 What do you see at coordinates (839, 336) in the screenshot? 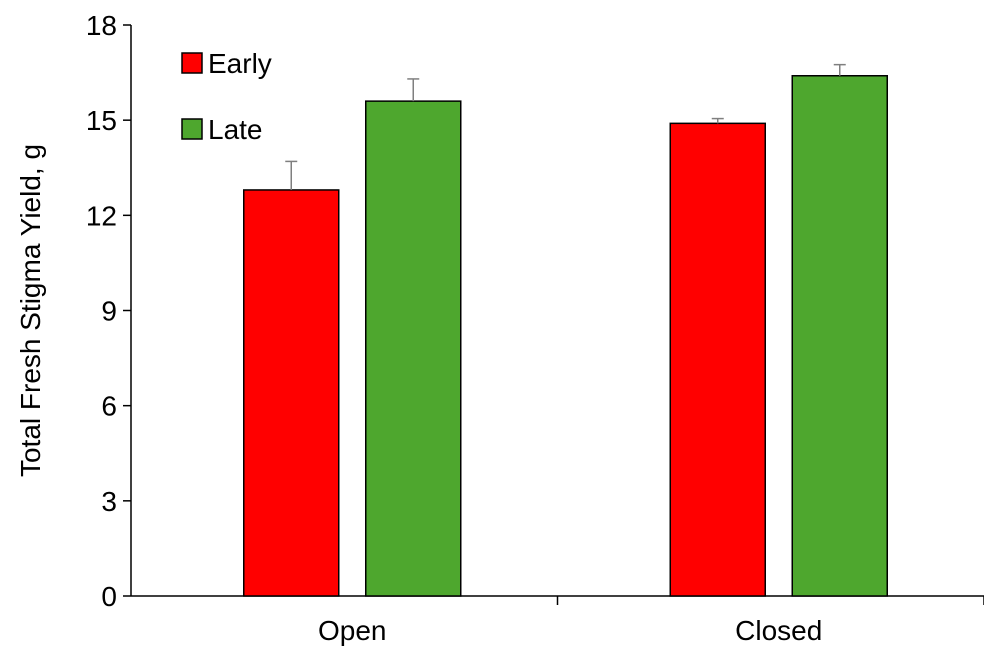
I see `bar-late-closed` at bounding box center [839, 336].